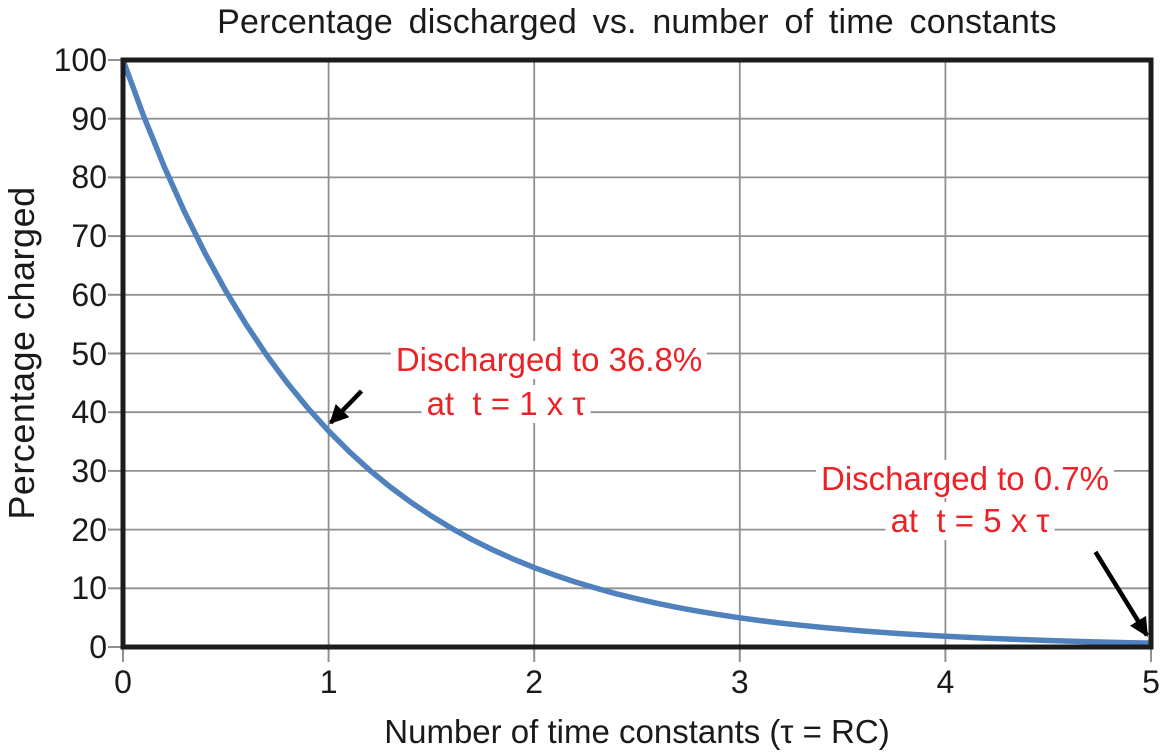  I want to click on x-tick-label: 5, so click(1151, 682).